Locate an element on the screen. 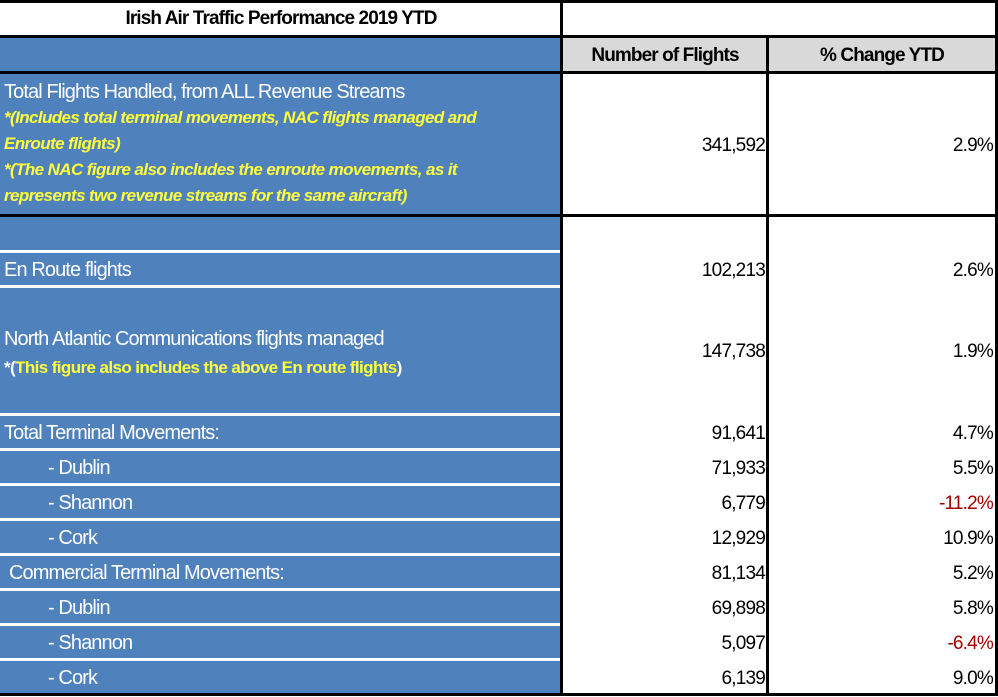 Image resolution: width=998 pixels, height=697 pixels. nac-note-prefix: *( is located at coordinates (10, 367).